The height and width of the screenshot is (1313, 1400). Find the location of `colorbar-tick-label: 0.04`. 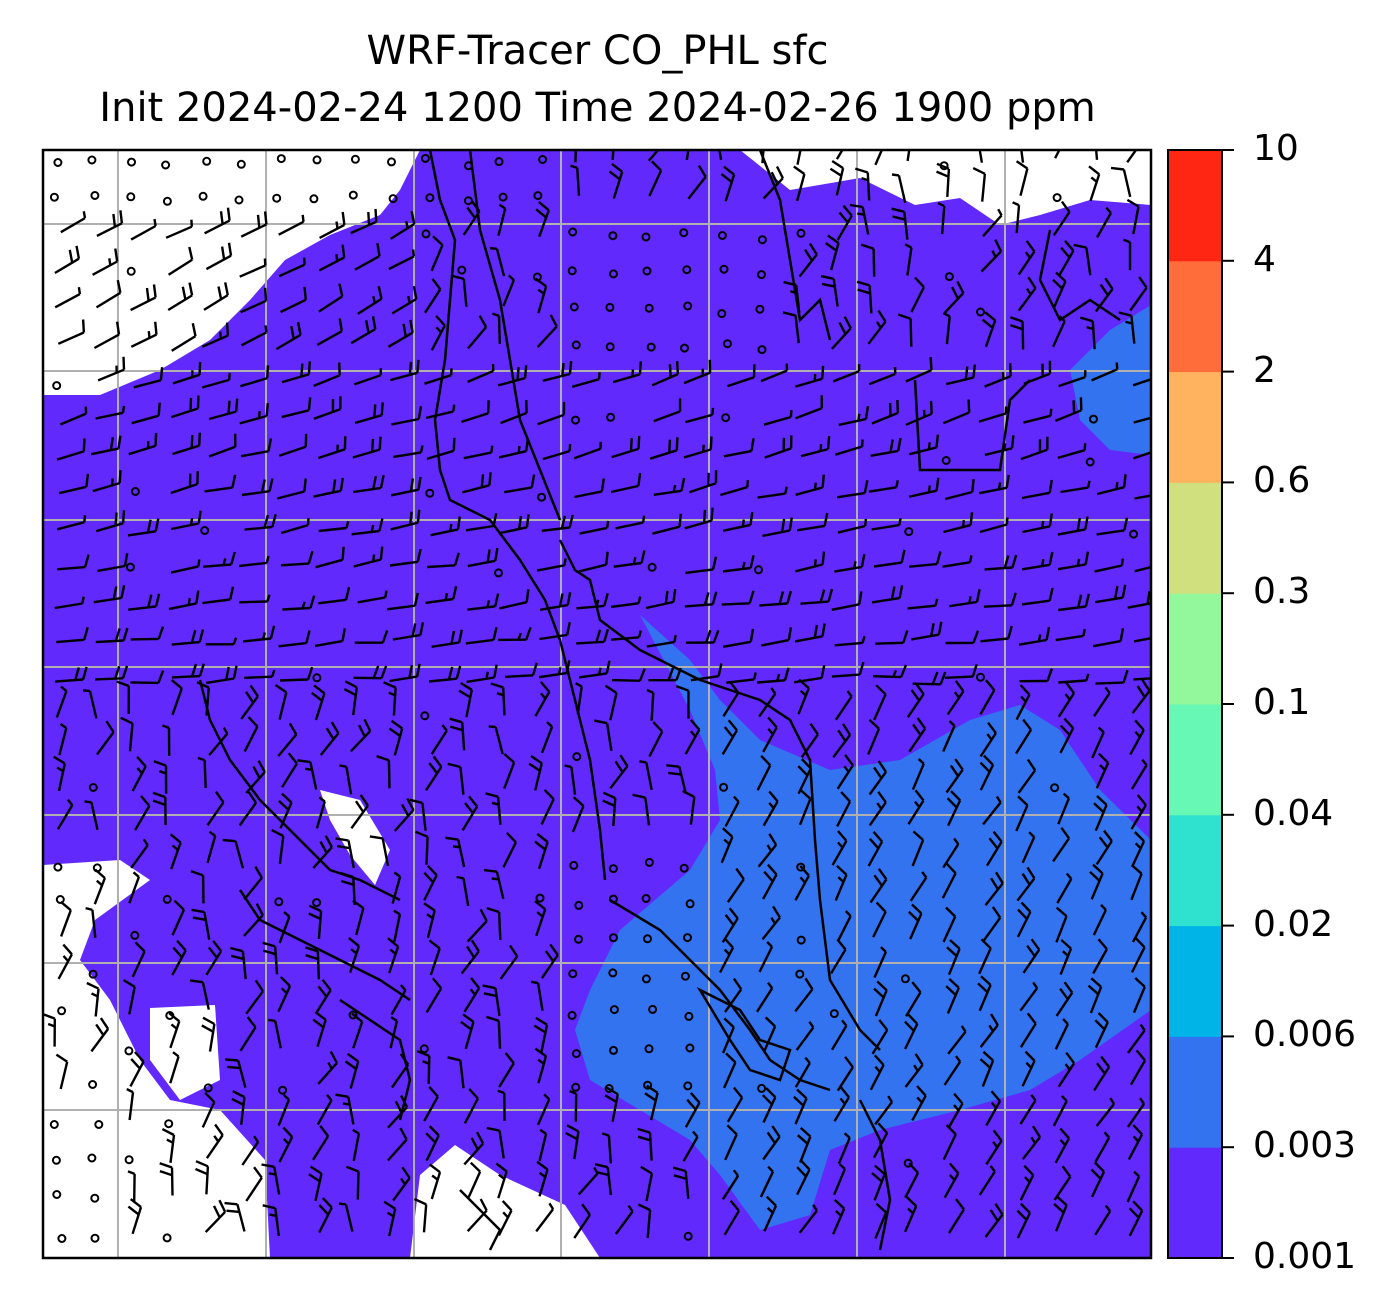

colorbar-tick-label: 0.04 is located at coordinates (1293, 813).